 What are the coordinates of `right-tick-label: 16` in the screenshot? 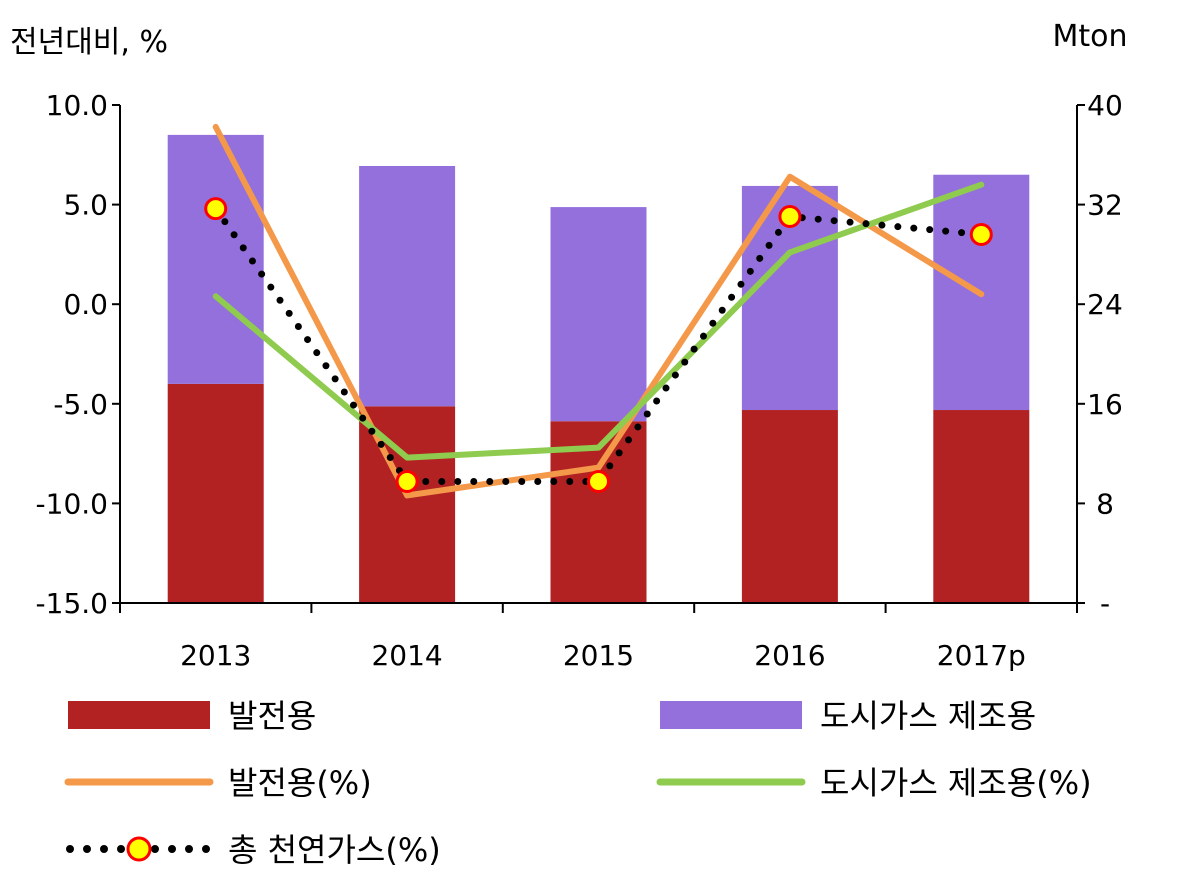 It's located at (1105, 404).